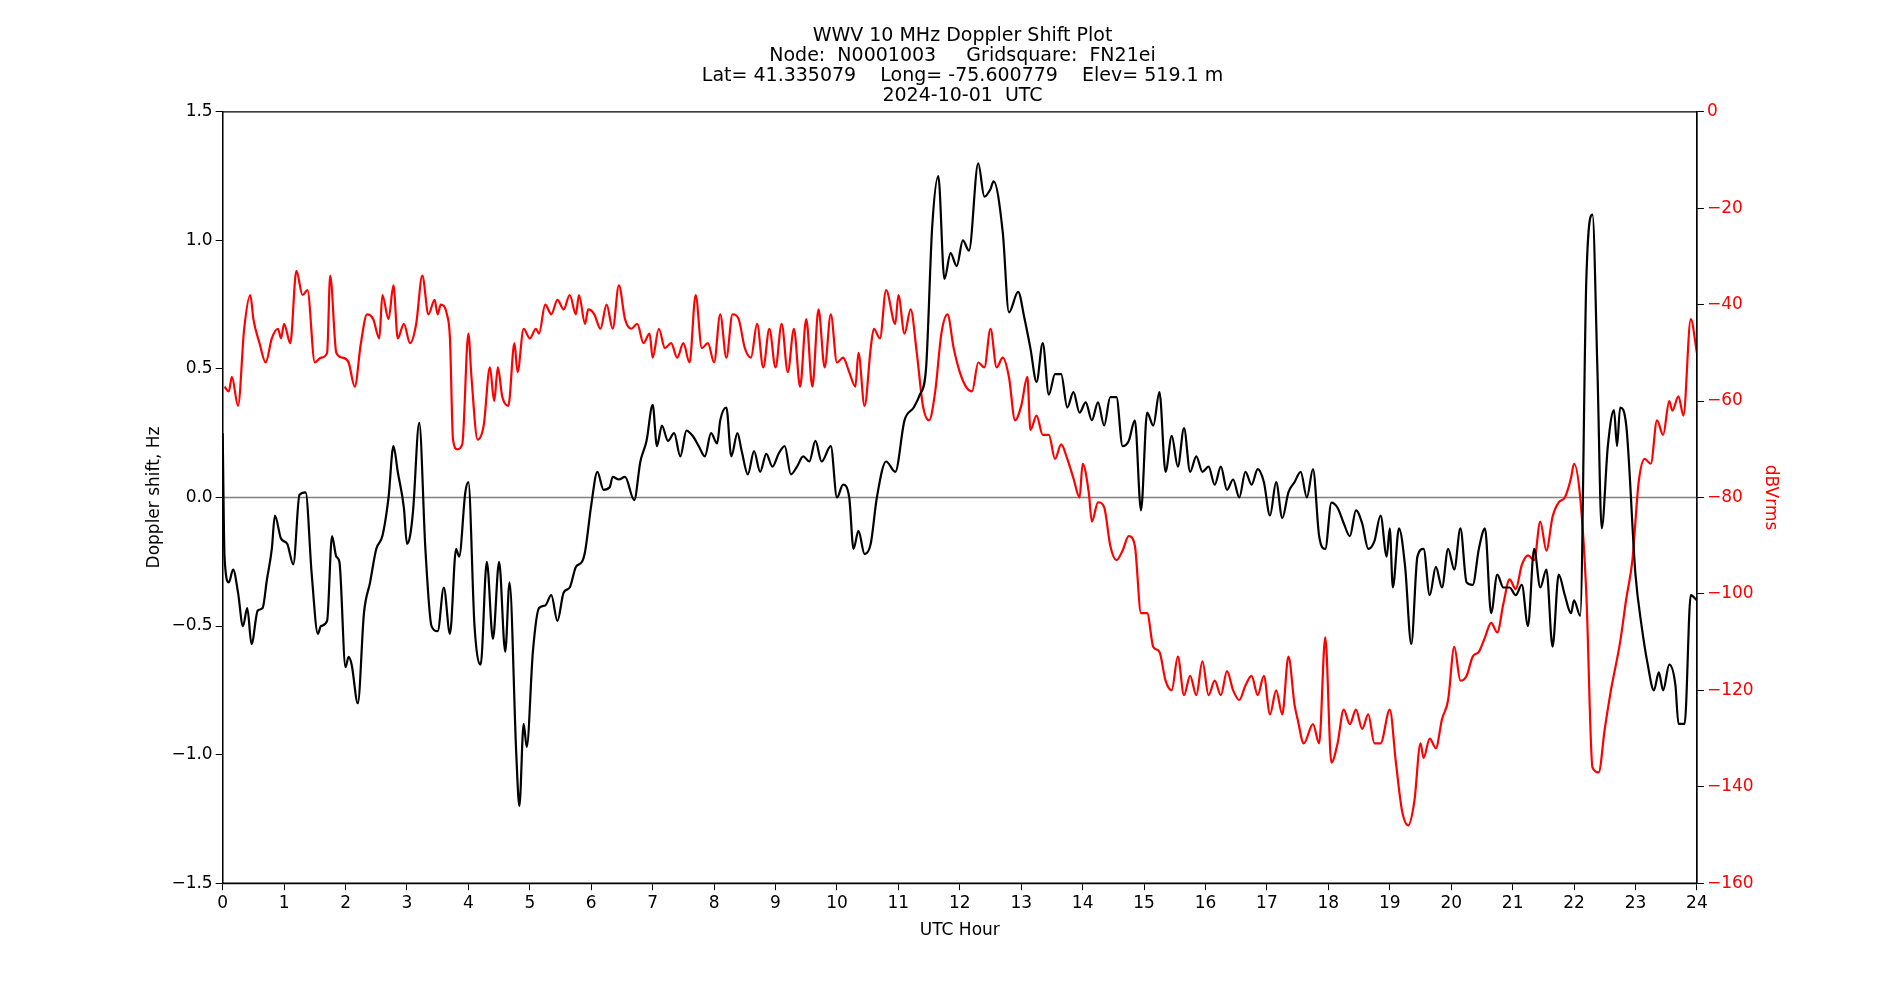 The image size is (1900, 1000). Describe the element at coordinates (1712, 110) in the screenshot. I see `y2-tick-label: 0` at that location.